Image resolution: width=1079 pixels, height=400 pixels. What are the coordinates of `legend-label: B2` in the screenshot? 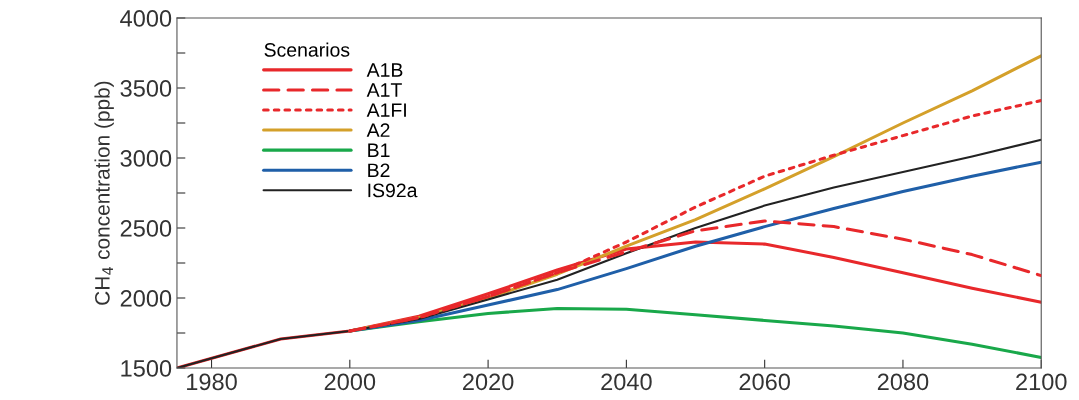 It's located at (379, 170).